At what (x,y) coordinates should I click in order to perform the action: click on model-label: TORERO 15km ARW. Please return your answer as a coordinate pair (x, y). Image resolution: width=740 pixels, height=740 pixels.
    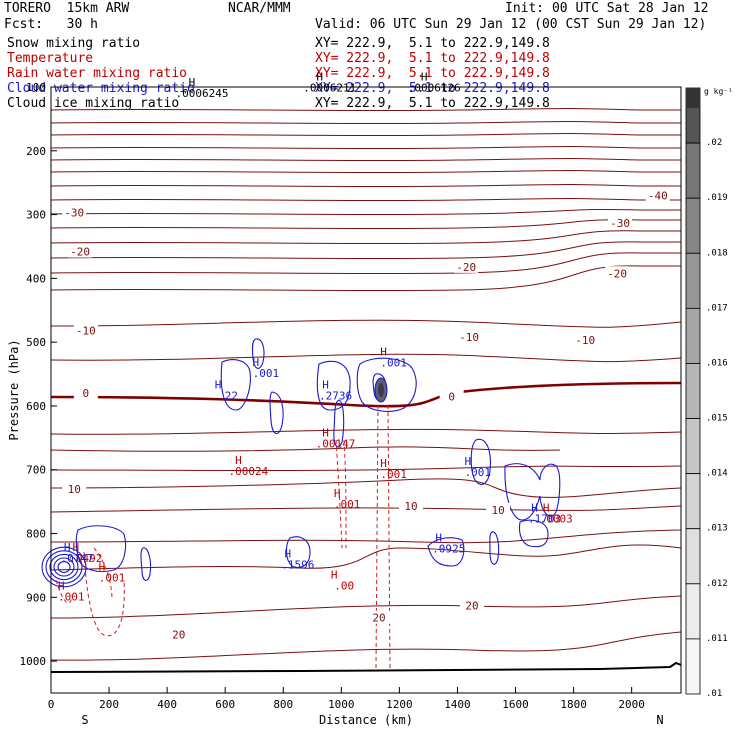
    Looking at the image, I should click on (67, 8).